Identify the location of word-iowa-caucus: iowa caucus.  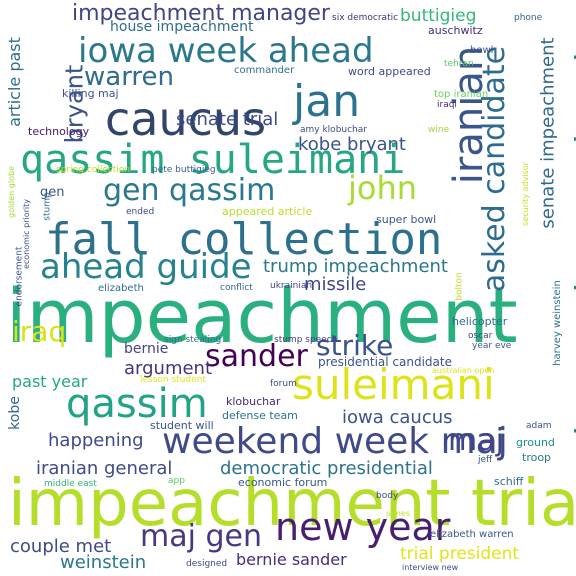
(397, 417).